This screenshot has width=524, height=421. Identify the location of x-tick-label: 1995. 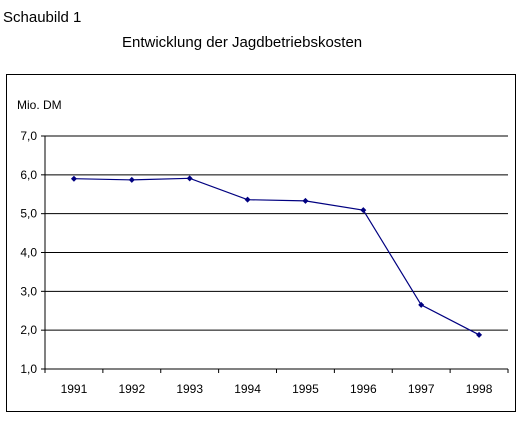
(305, 389).